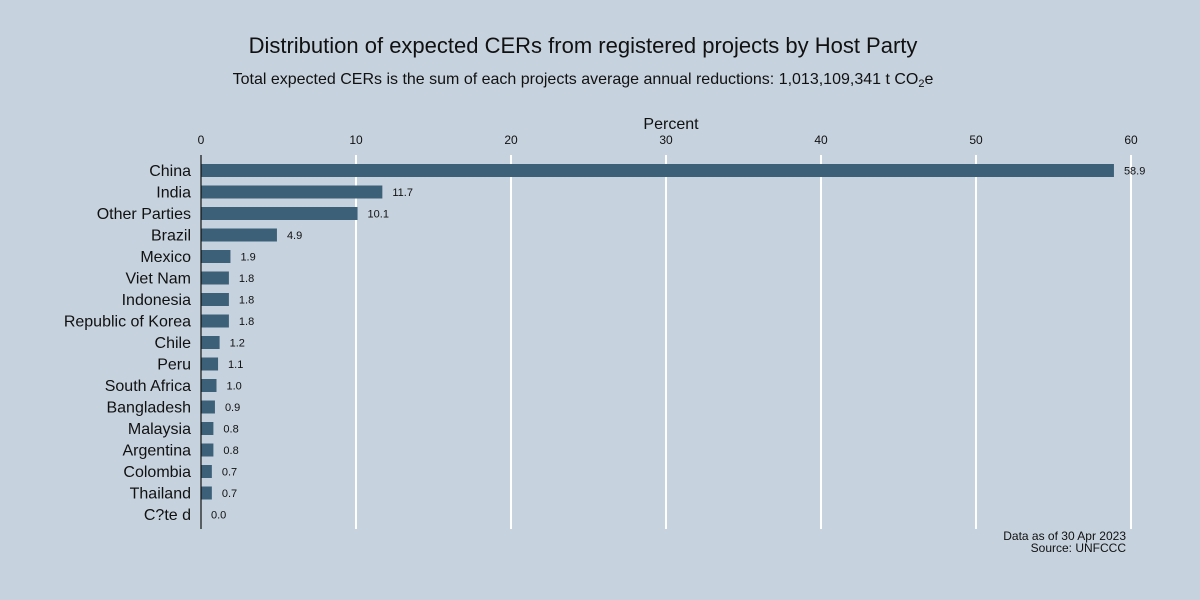  What do you see at coordinates (171, 236) in the screenshot?
I see `category-label: Brazil` at bounding box center [171, 236].